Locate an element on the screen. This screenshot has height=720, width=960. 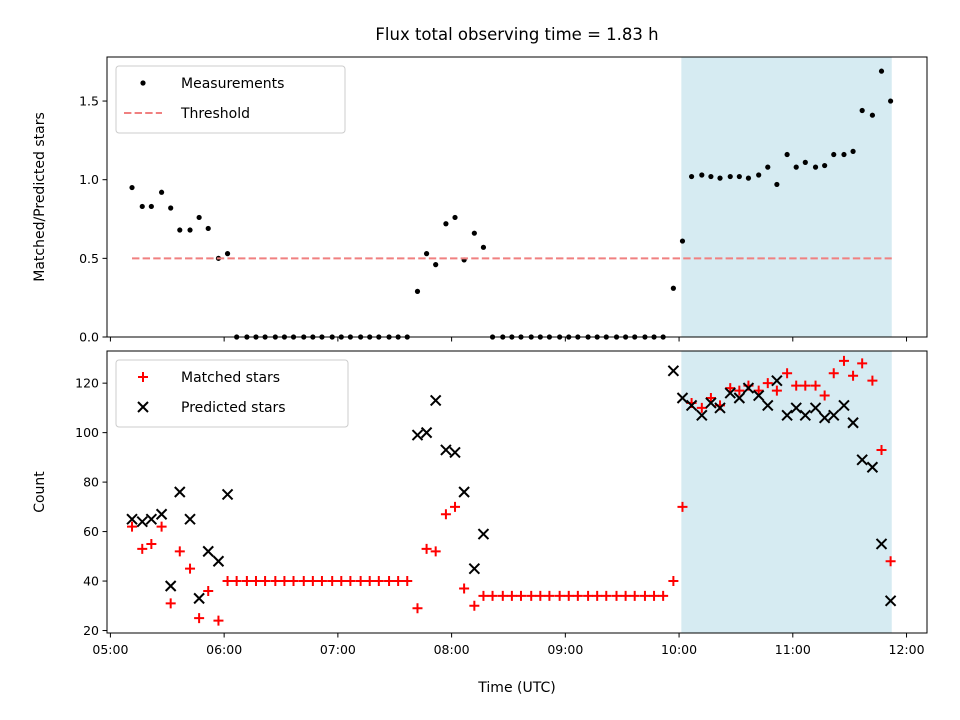
legend: Matched stars Predicted stars is located at coordinates (232, 393).